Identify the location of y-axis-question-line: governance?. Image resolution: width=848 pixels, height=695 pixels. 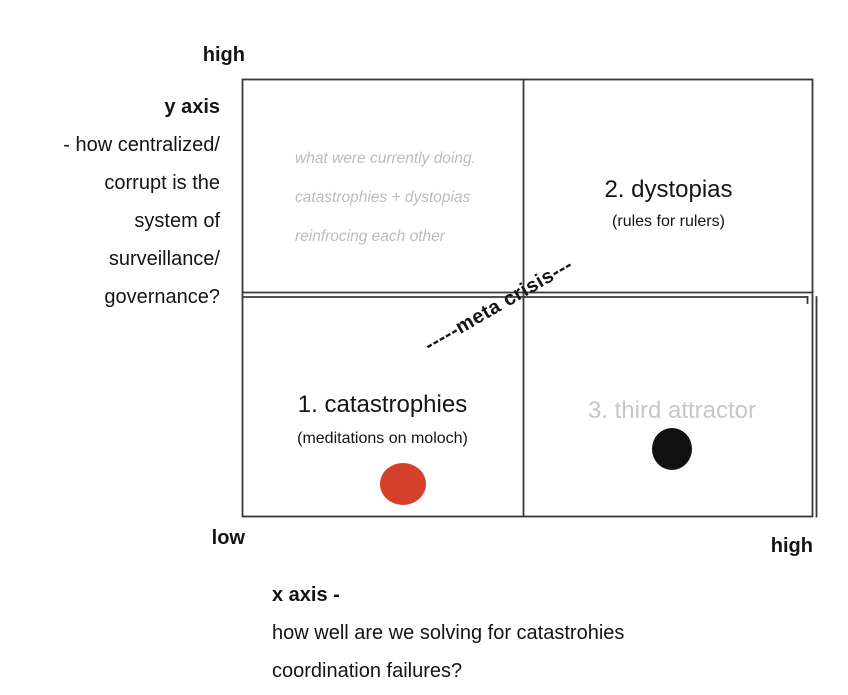
(162, 297).